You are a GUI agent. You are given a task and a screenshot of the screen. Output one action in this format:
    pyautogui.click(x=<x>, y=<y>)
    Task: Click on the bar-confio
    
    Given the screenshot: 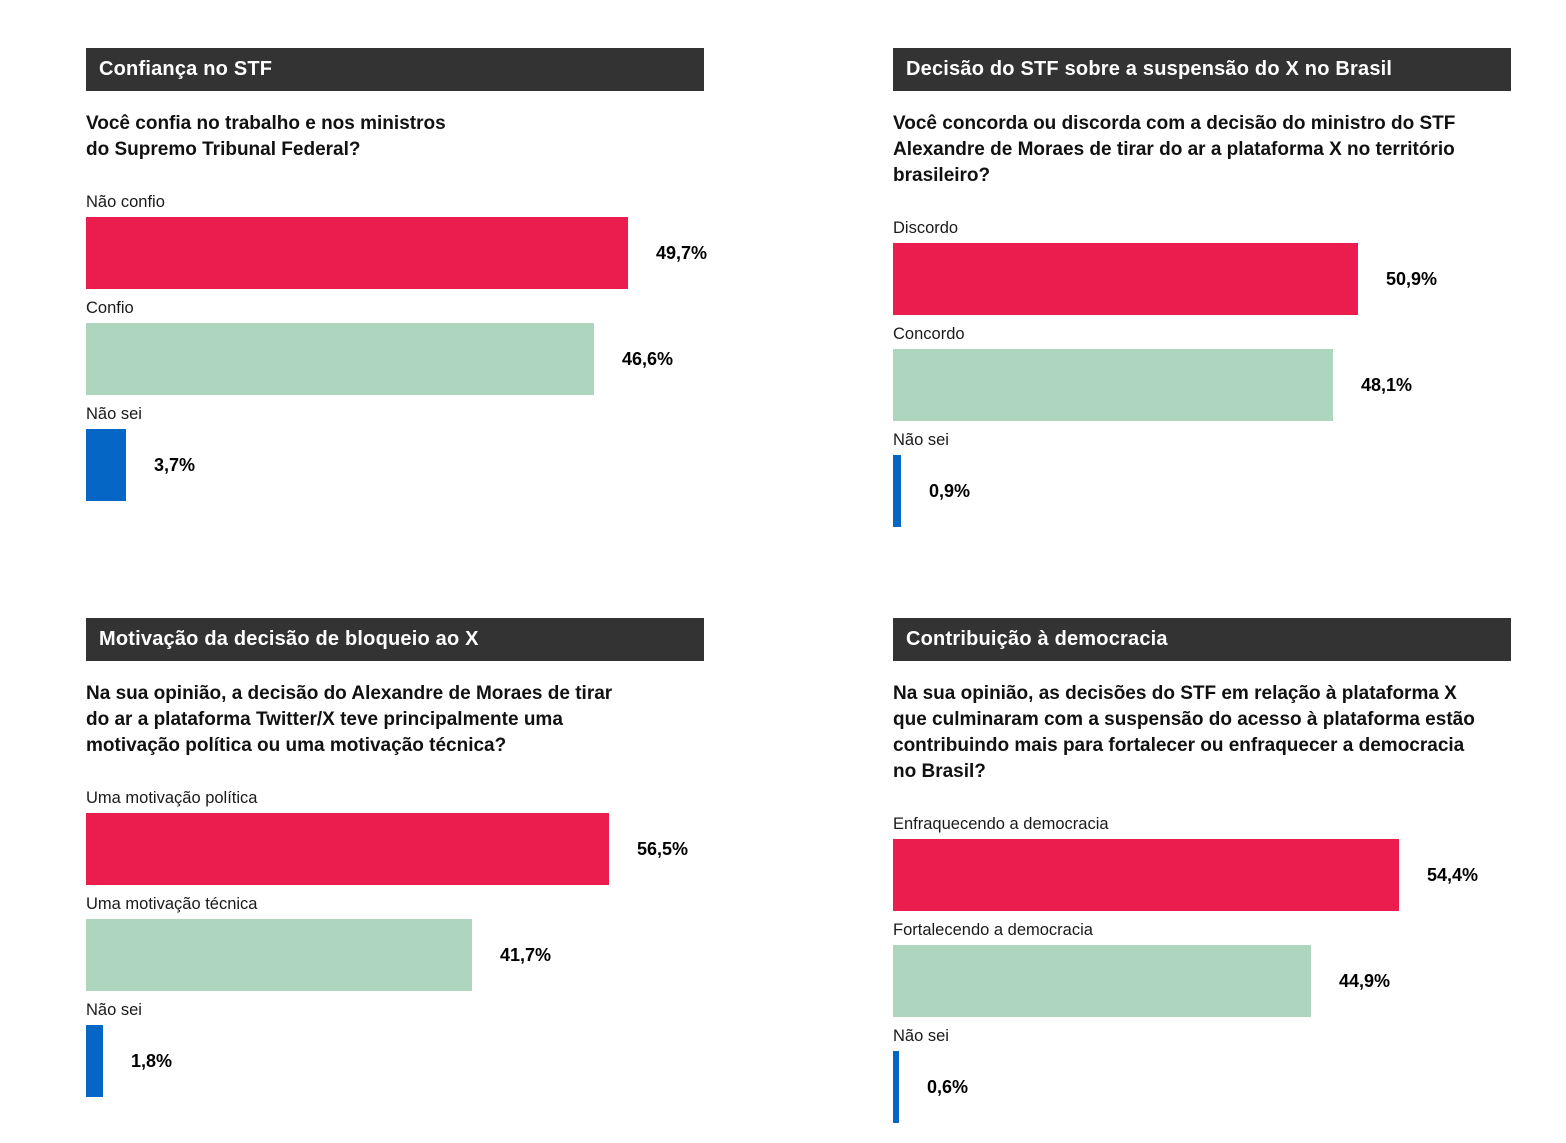 What is the action you would take?
    pyautogui.click(x=340, y=359)
    